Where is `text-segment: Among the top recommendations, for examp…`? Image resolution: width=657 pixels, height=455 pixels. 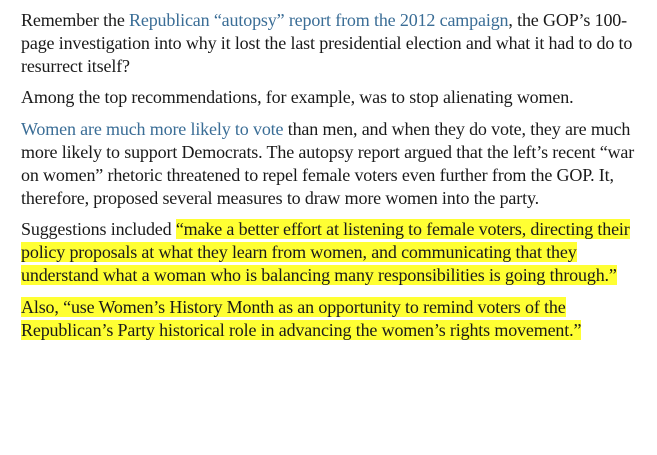 text-segment: Among the top recommendations, for examp… is located at coordinates (297, 97).